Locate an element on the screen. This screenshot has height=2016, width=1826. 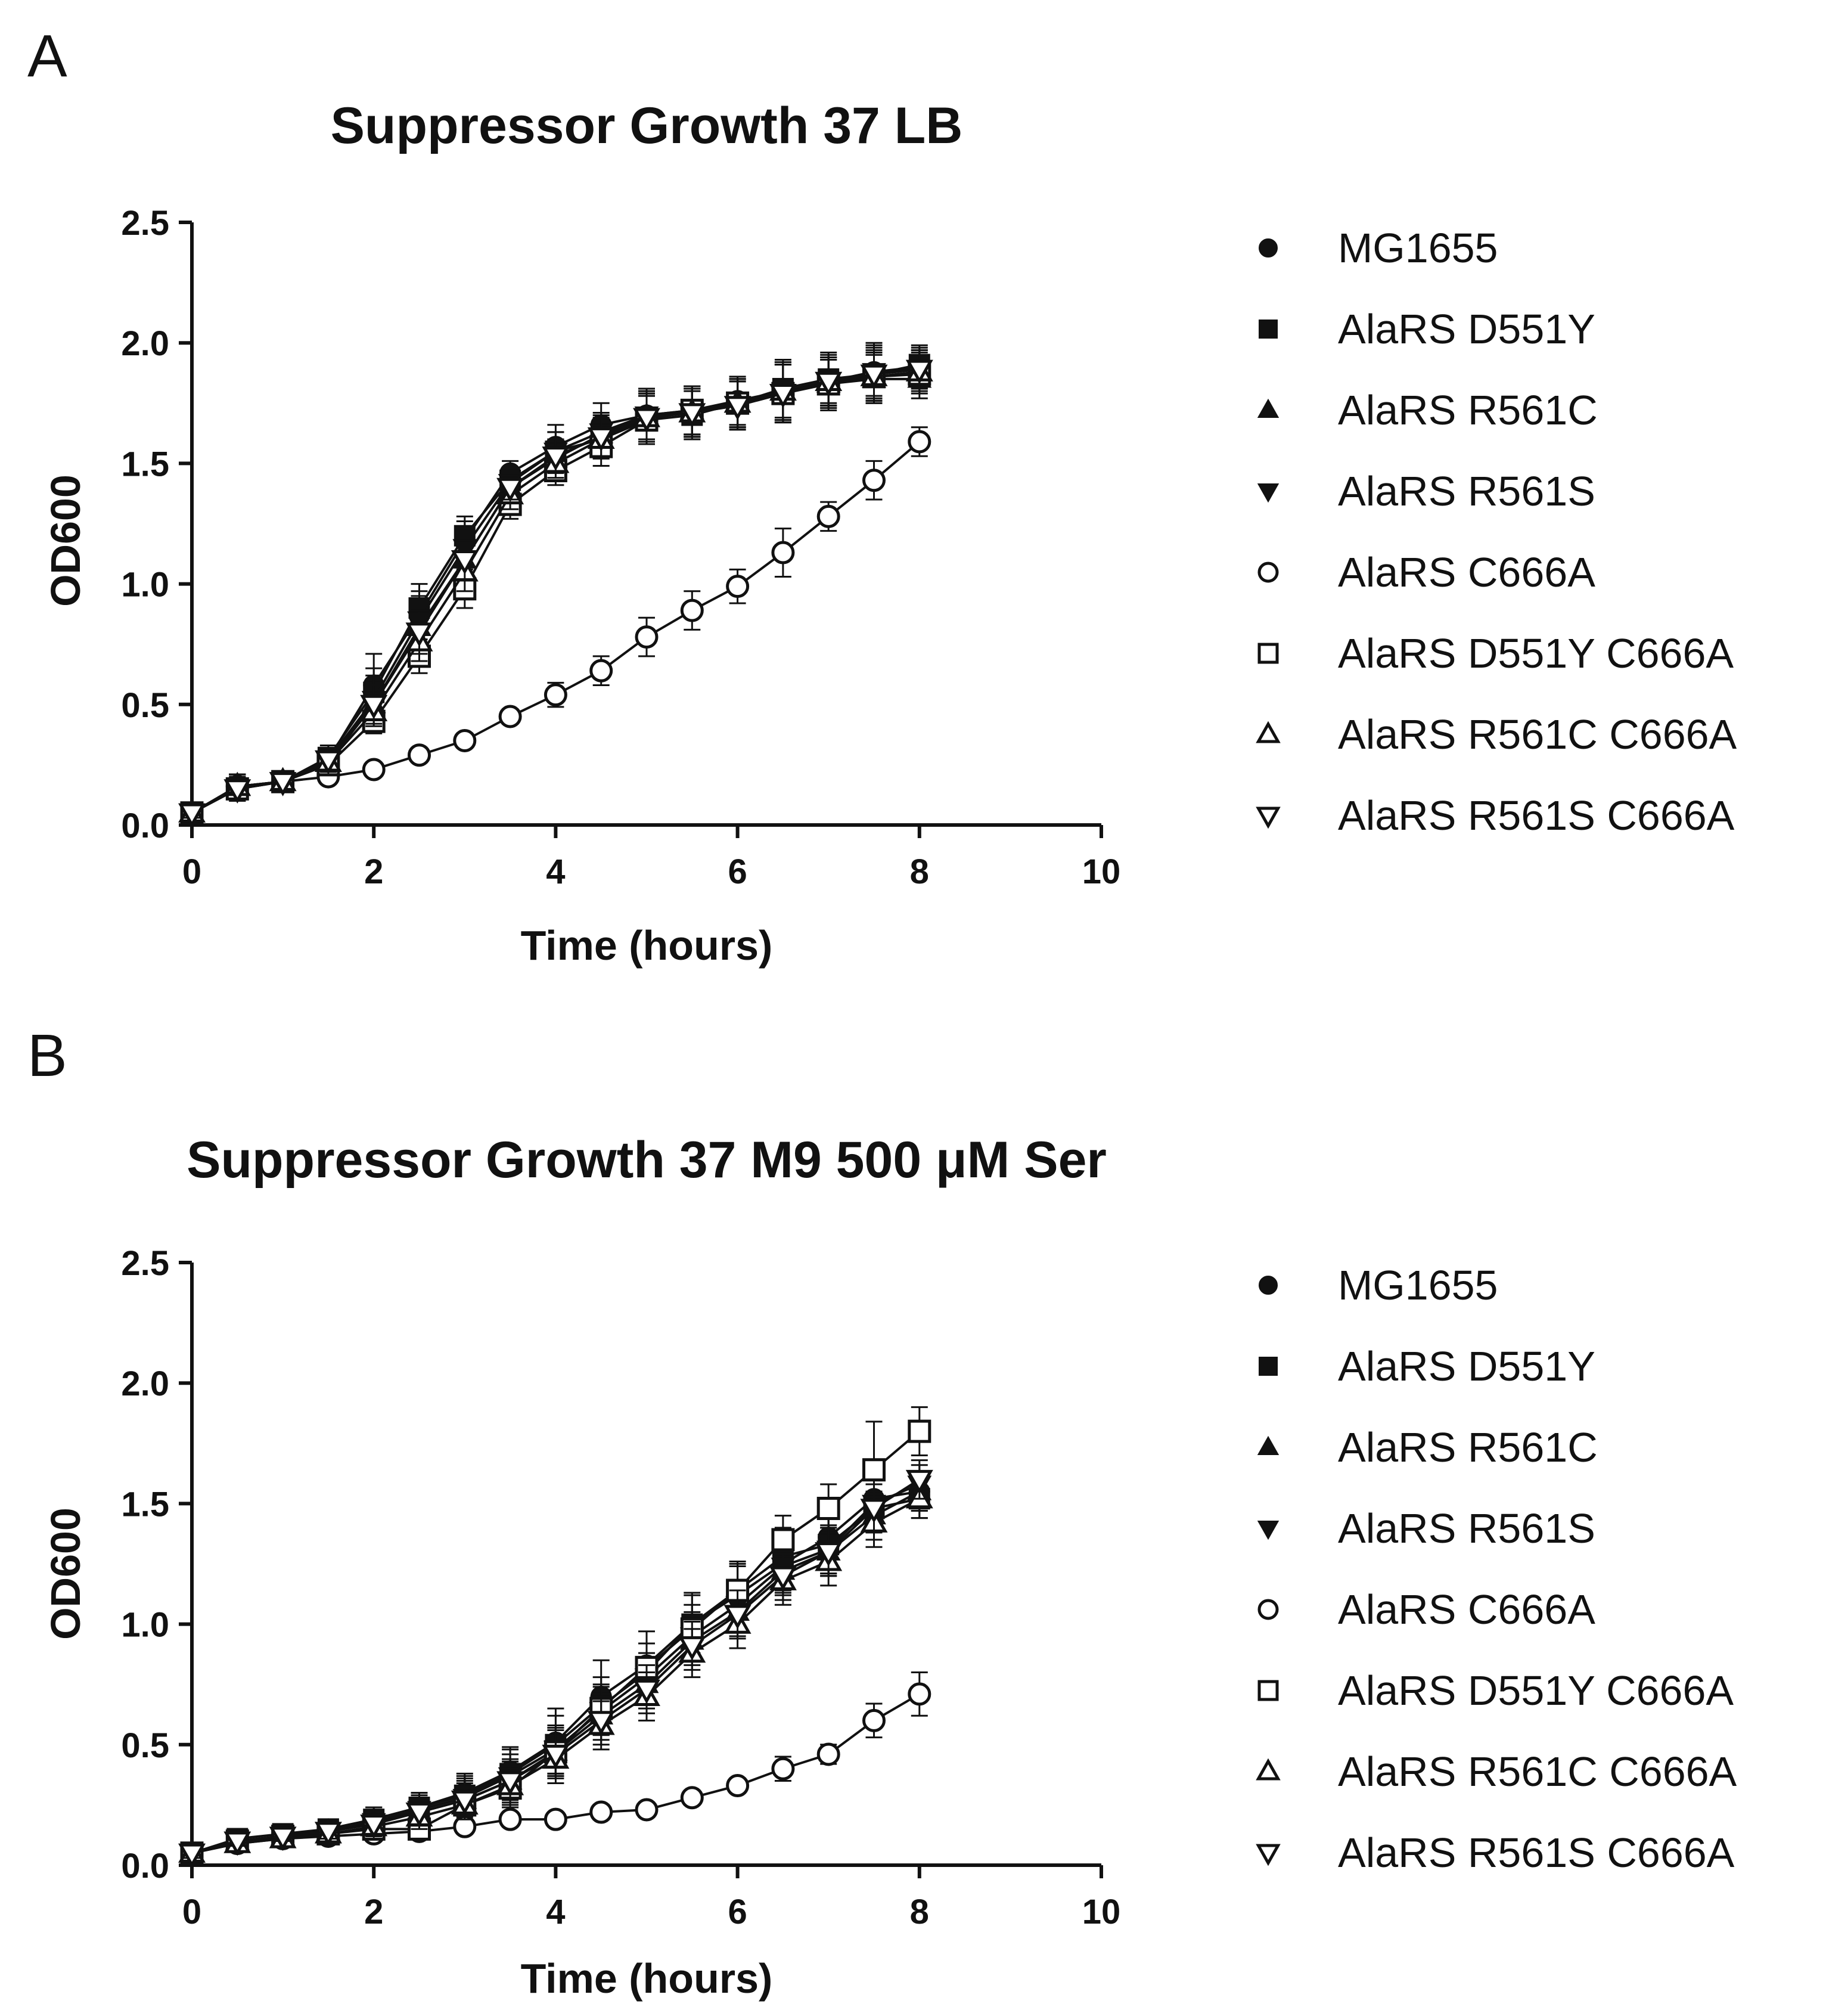
x-axis-label-b: Time (hours) is located at coordinates (647, 1978).